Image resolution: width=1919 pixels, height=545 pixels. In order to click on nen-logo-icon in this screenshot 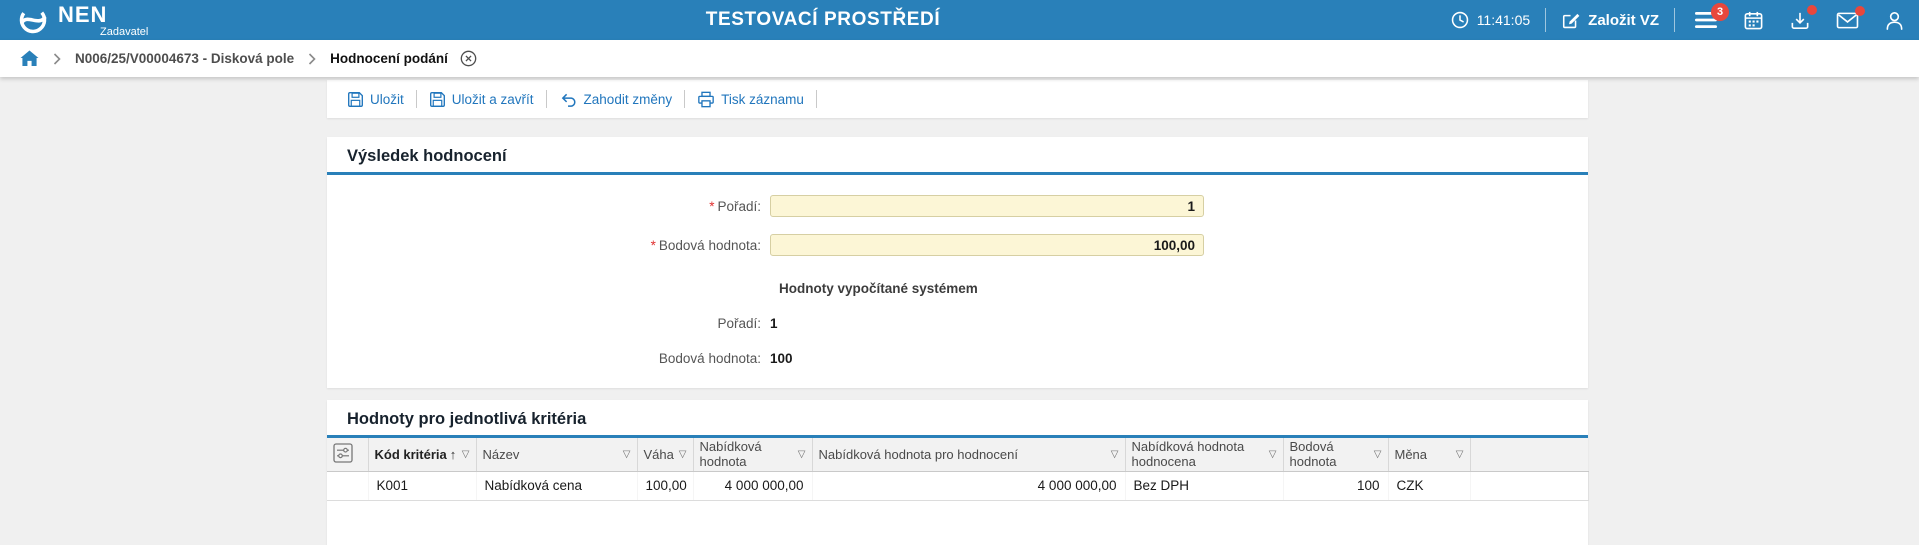, I will do `click(33, 20)`.